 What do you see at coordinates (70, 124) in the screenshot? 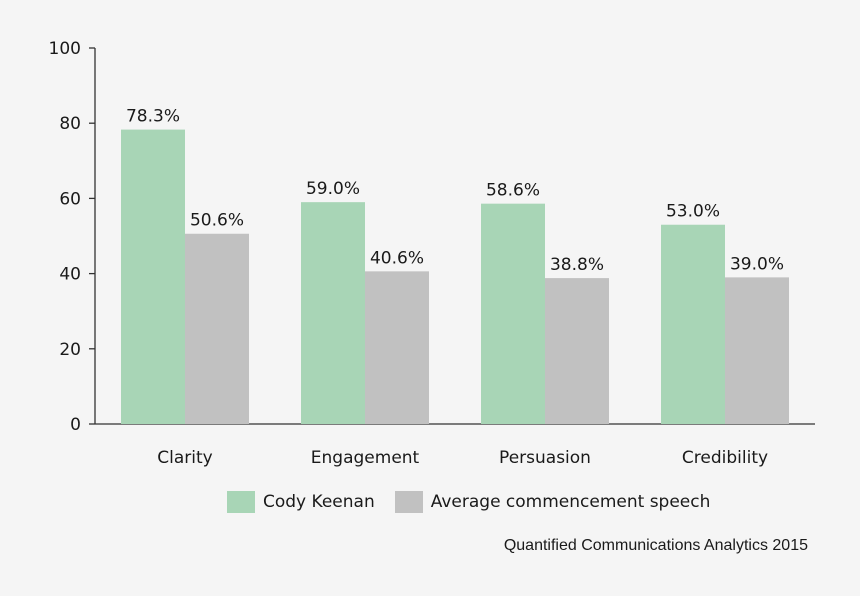
I see `y-tick-label: 80` at bounding box center [70, 124].